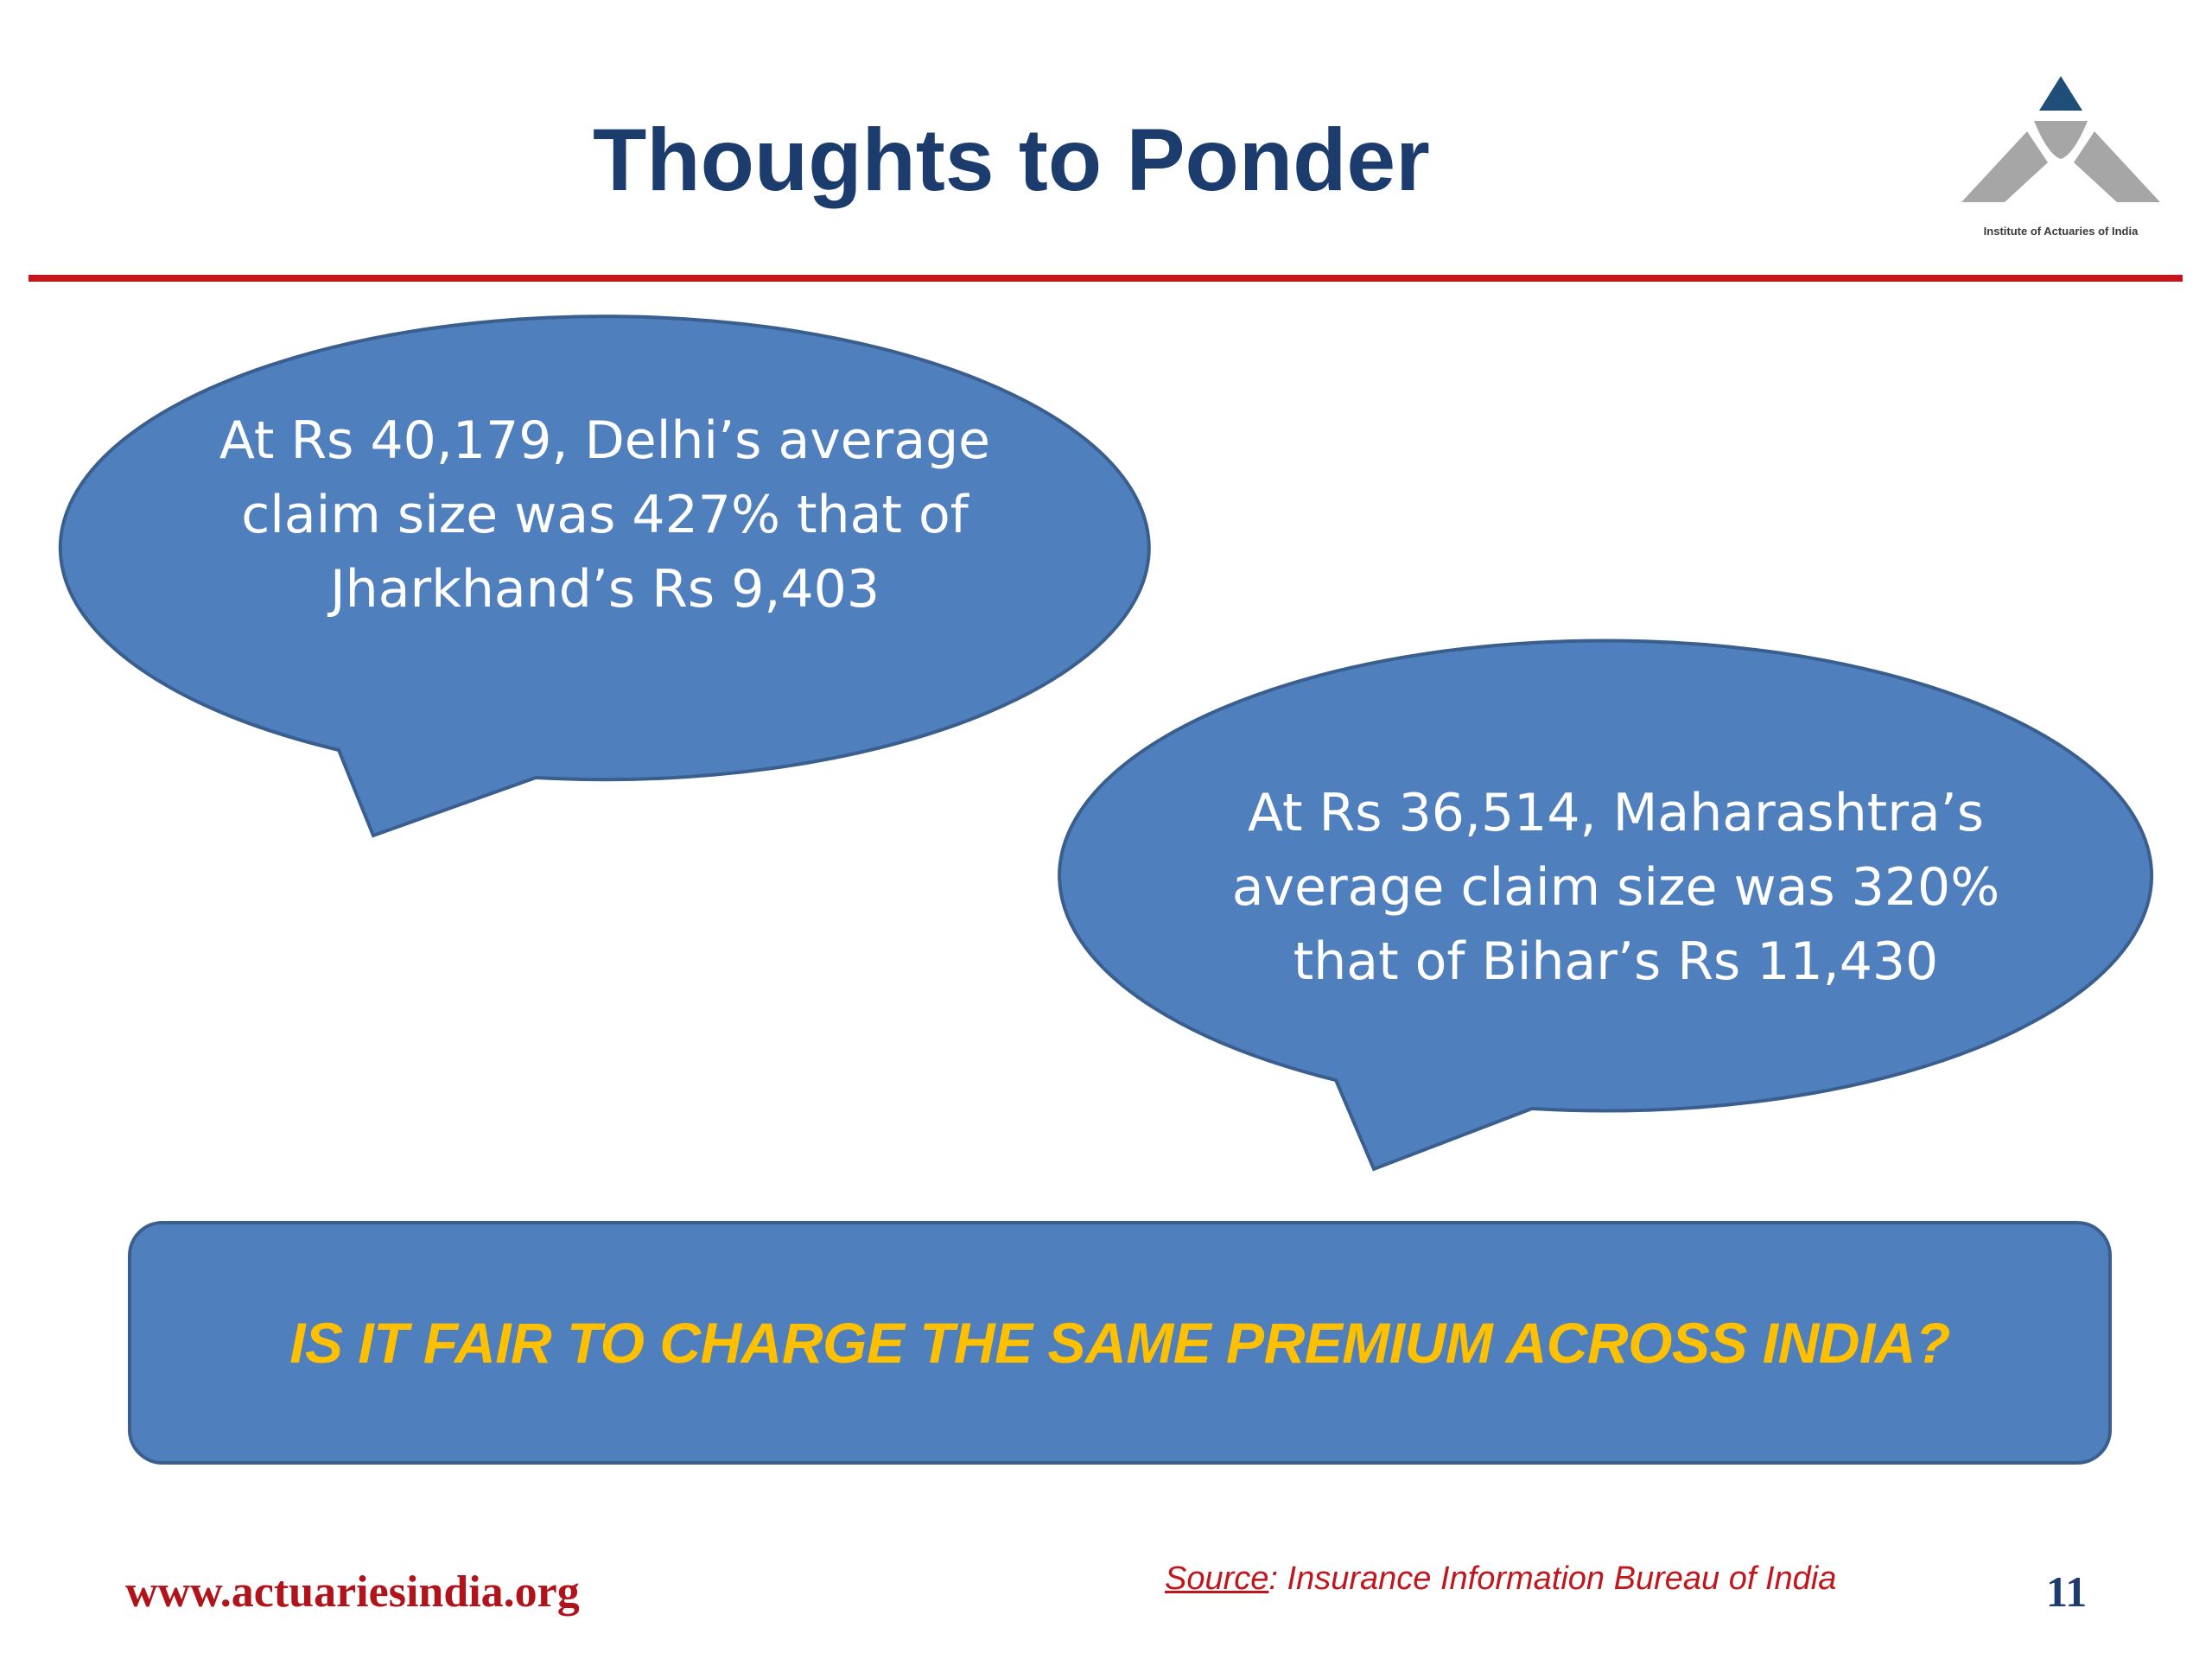 The image size is (2212, 1659). What do you see at coordinates (604, 589) in the screenshot?
I see `bubble-line: Jharkhand’s Rs 9,403` at bounding box center [604, 589].